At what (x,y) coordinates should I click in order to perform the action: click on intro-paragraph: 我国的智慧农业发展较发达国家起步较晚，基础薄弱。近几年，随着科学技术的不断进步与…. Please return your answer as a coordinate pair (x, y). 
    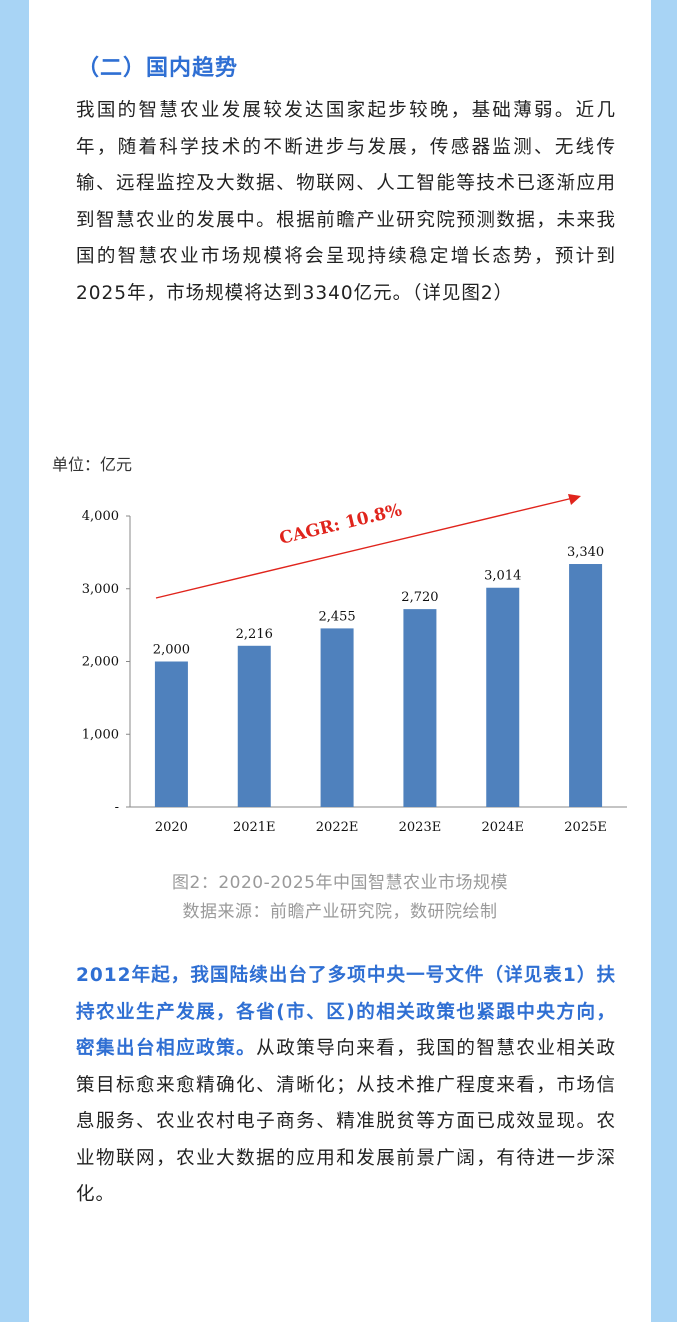
    Looking at the image, I should click on (346, 202).